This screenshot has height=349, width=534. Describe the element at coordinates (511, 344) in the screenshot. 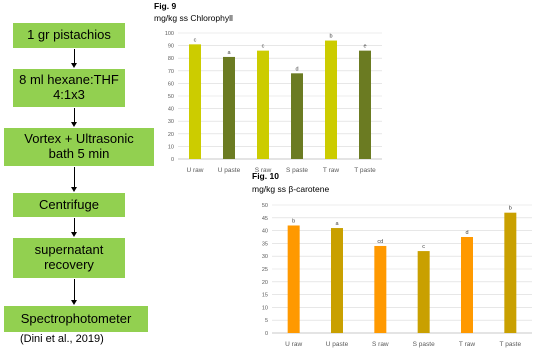

I see `beta-carotene-category-label: T paste` at that location.